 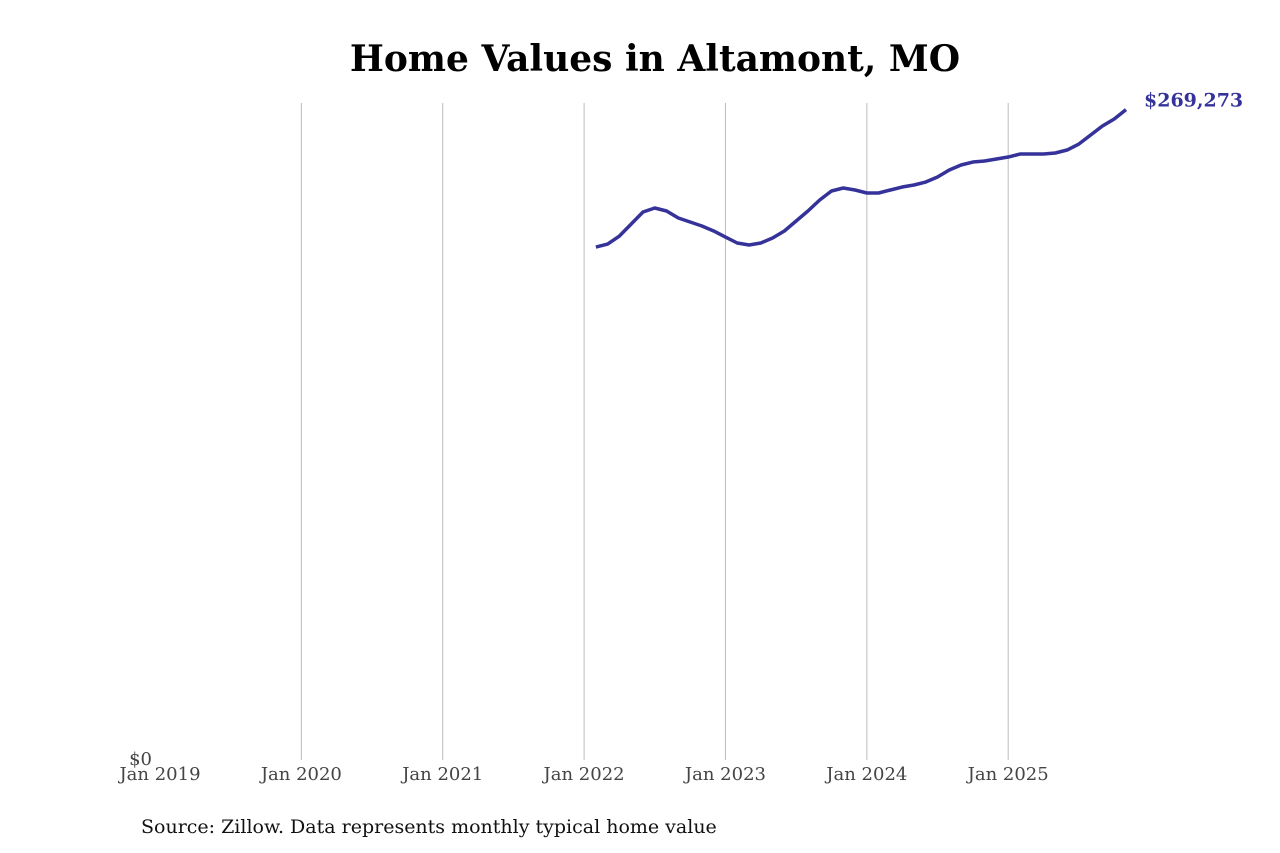 What do you see at coordinates (865, 774) in the screenshot?
I see `x-tick-label: Jan 2024` at bounding box center [865, 774].